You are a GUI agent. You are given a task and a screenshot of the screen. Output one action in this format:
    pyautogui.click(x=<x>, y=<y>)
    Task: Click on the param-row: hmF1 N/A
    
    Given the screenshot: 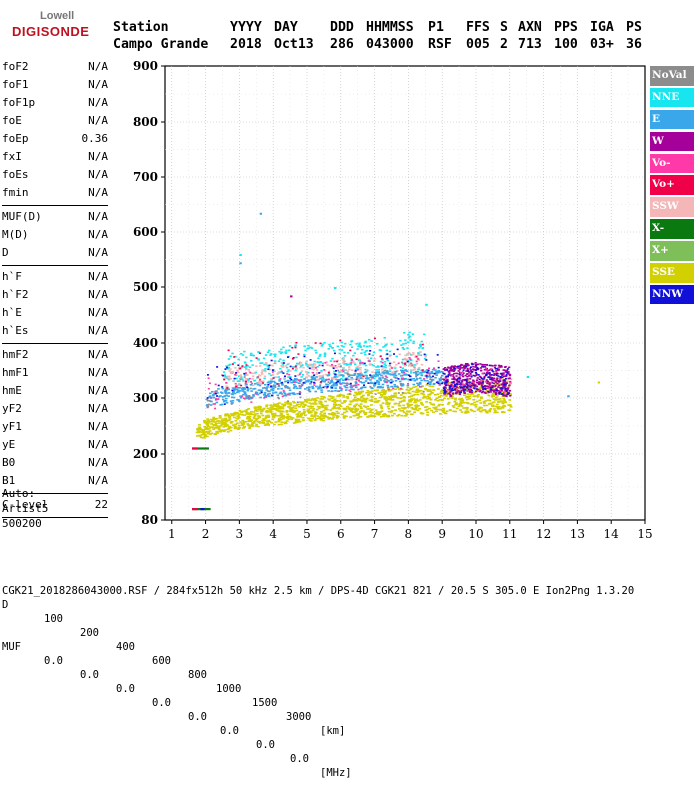 What is the action you would take?
    pyautogui.click(x=55, y=373)
    